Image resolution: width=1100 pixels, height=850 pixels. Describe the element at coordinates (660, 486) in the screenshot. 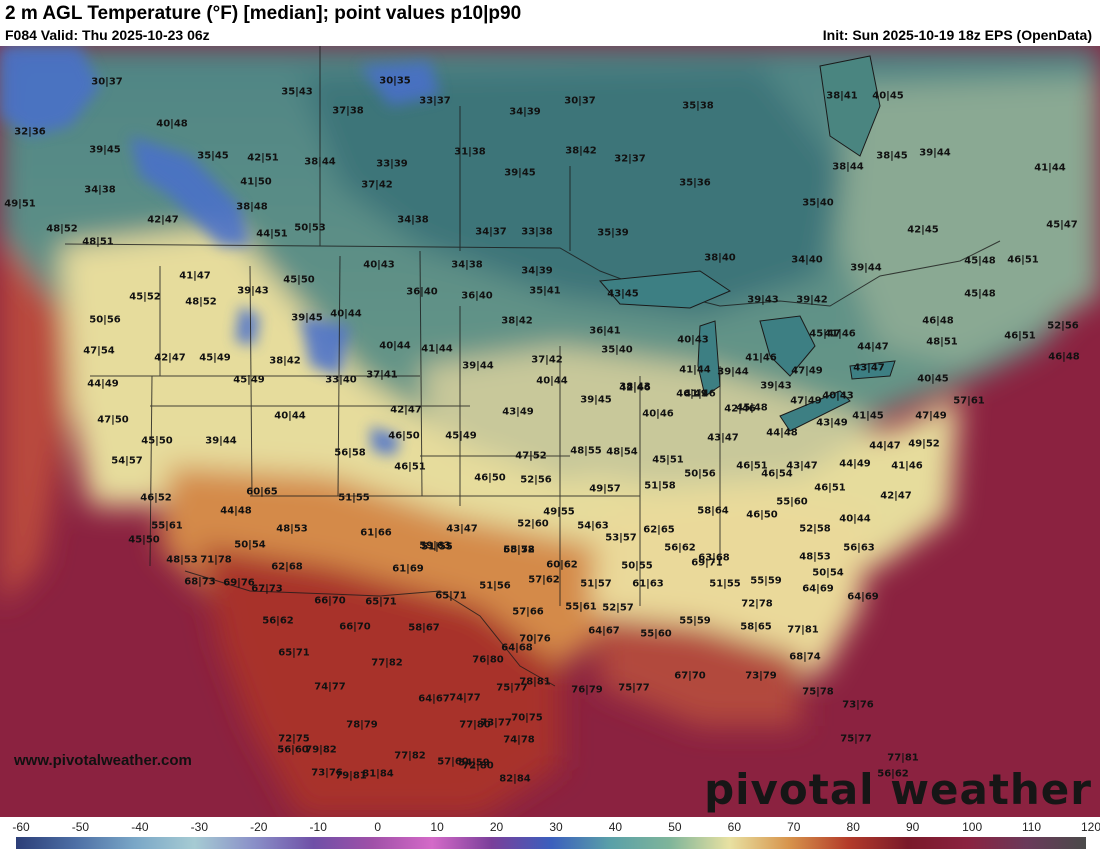

I see `point-value-label: 51|58` at that location.